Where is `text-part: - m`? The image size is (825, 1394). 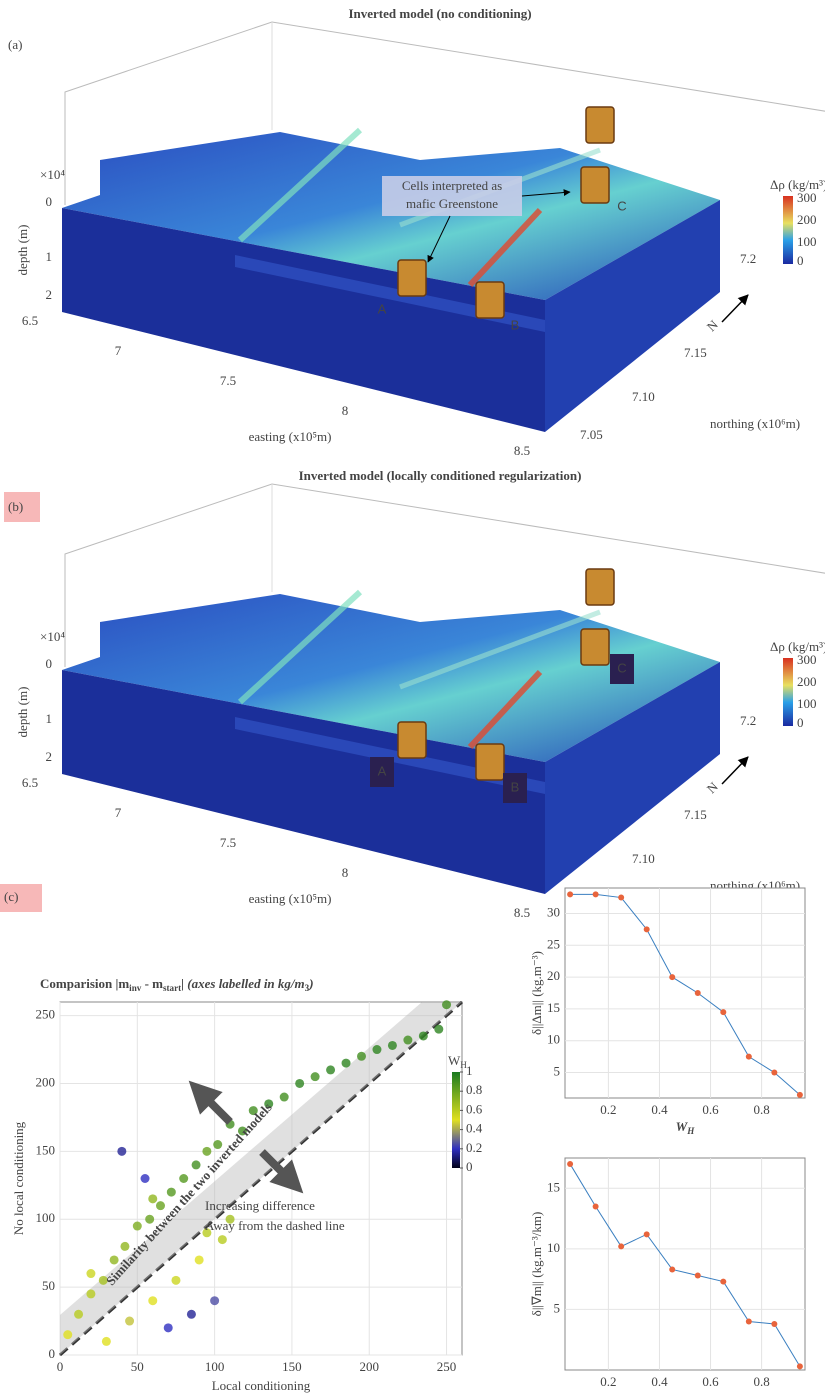 text-part: - m is located at coordinates (152, 983).